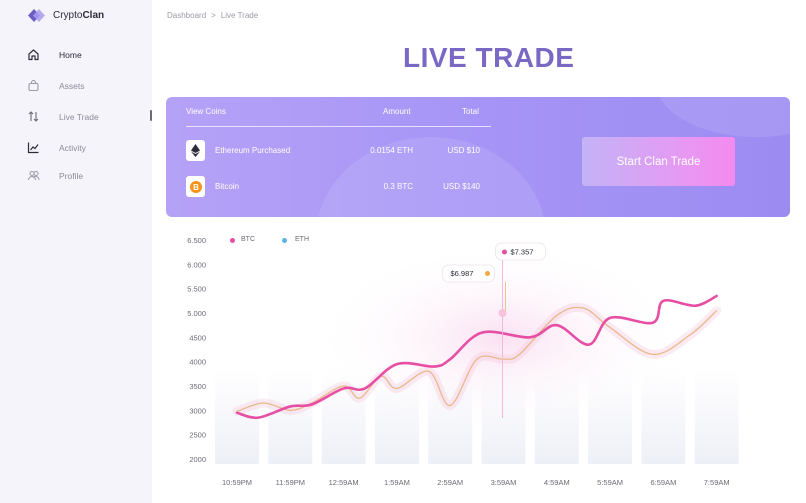  Describe the element at coordinates (253, 150) in the screenshot. I see `row-coin-name: Ethereum Purchased` at that location.